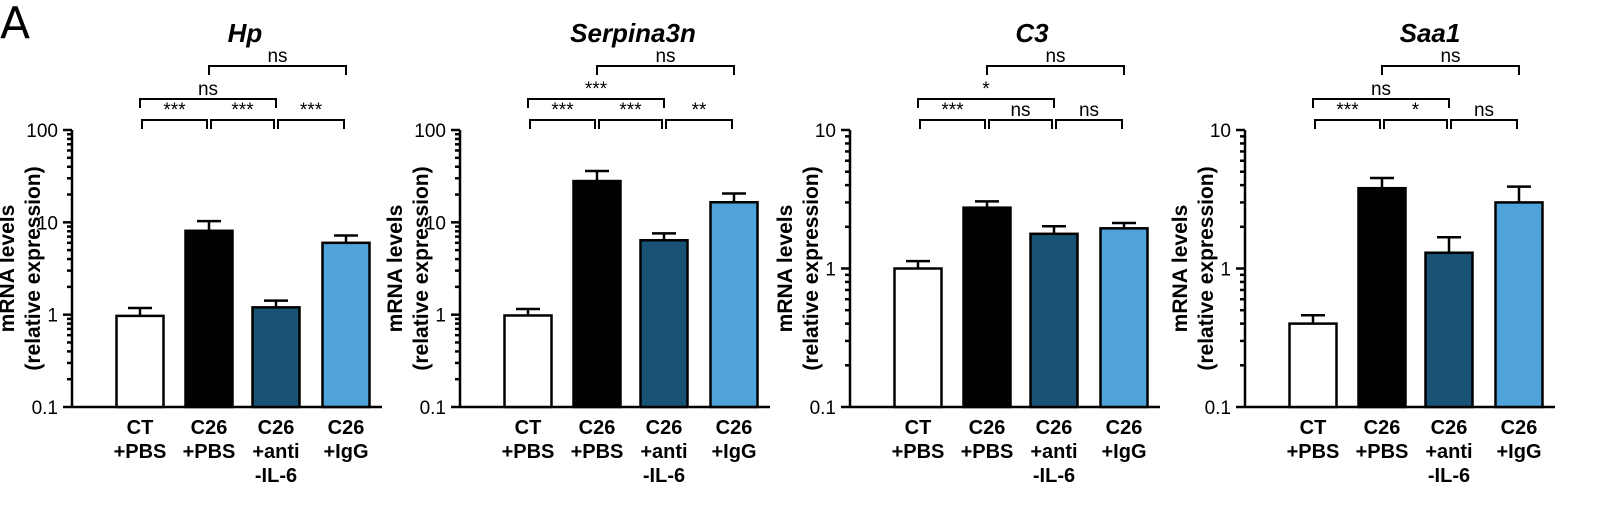  Describe the element at coordinates (1430, 33) in the screenshot. I see `chart-title: Saa1` at that location.